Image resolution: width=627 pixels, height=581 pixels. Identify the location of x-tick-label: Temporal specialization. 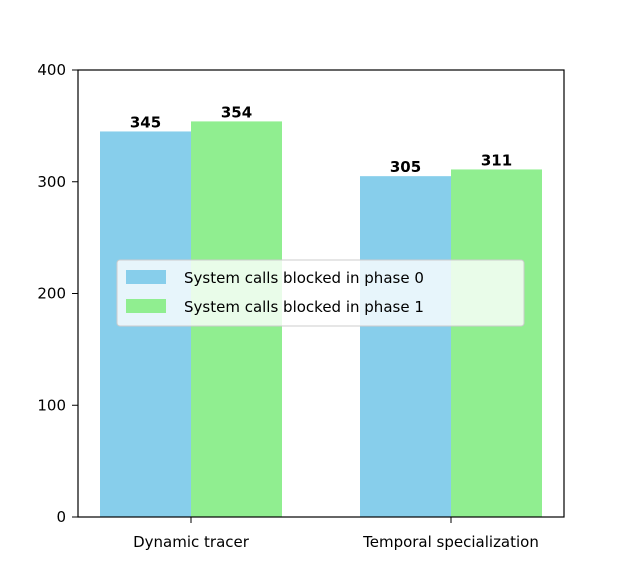
(450, 542).